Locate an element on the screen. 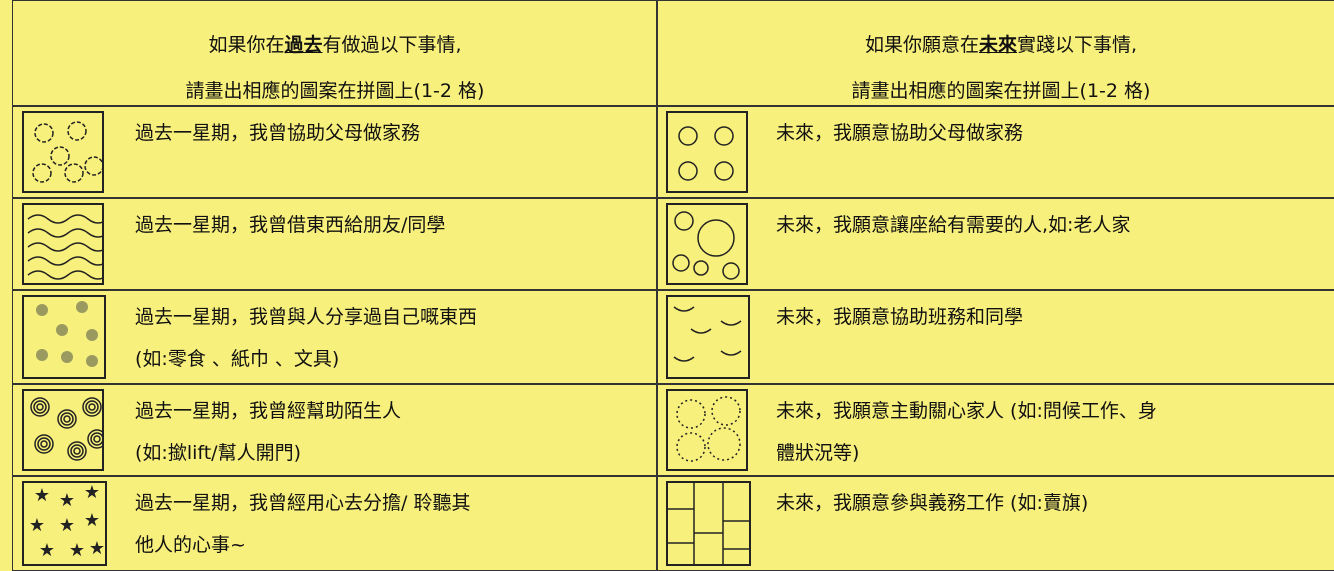  row-text: 體狀況等) is located at coordinates (818, 453).